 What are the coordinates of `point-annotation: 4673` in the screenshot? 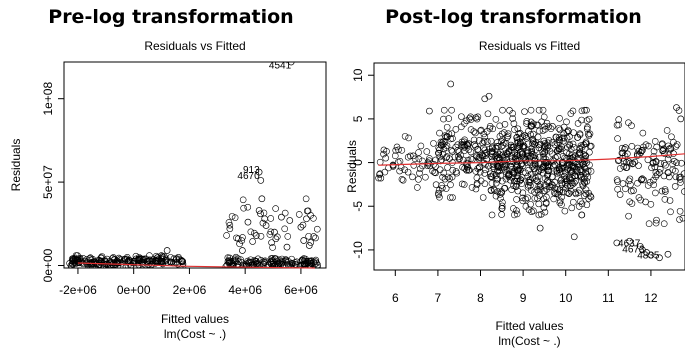 It's located at (633, 250).